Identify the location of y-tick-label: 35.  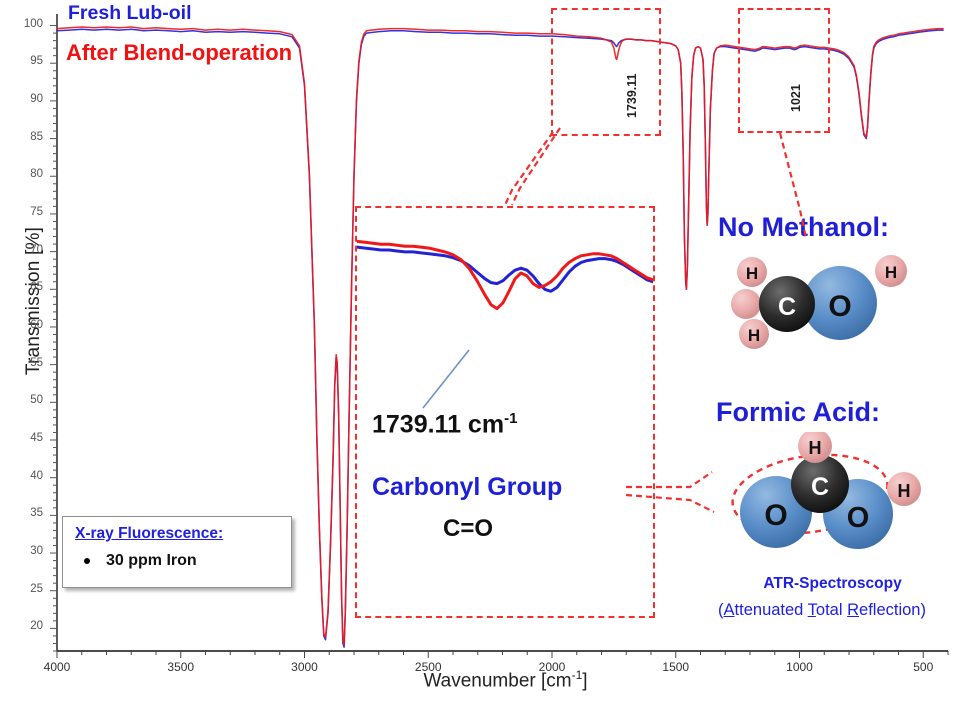
(36, 513).